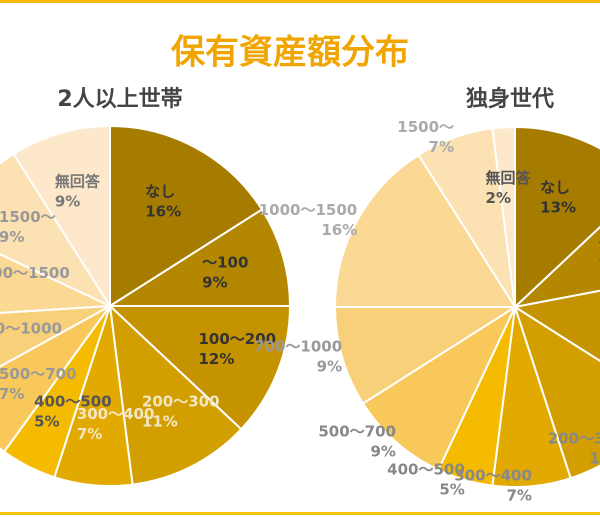 The width and height of the screenshot is (600, 517). I want to click on slice-label: 100～200, so click(237, 339).